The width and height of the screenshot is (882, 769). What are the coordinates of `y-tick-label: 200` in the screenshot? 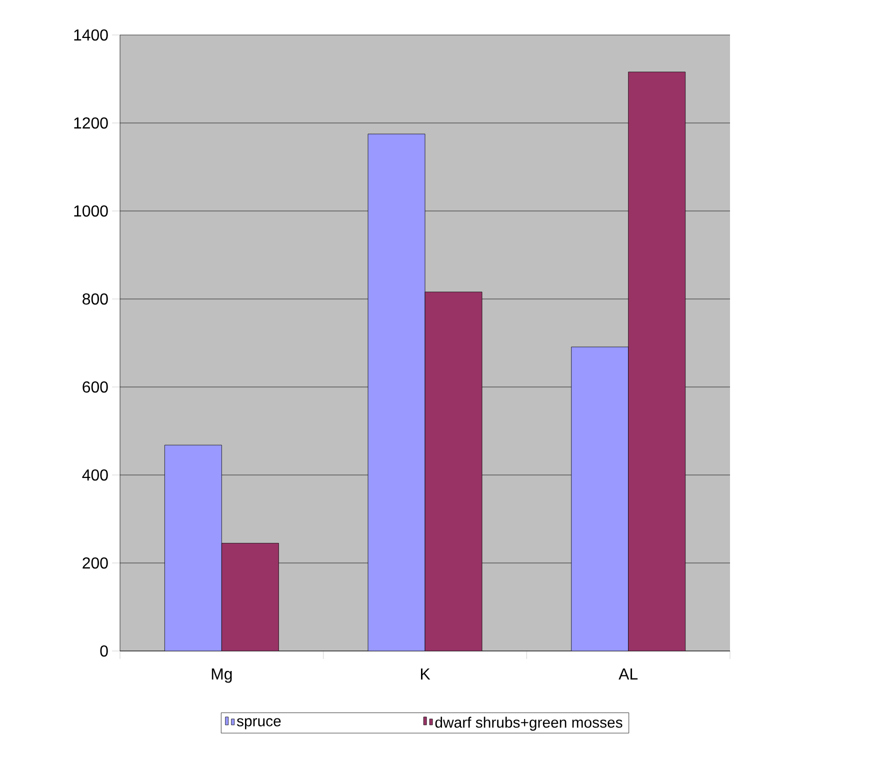 It's located at (95, 563).